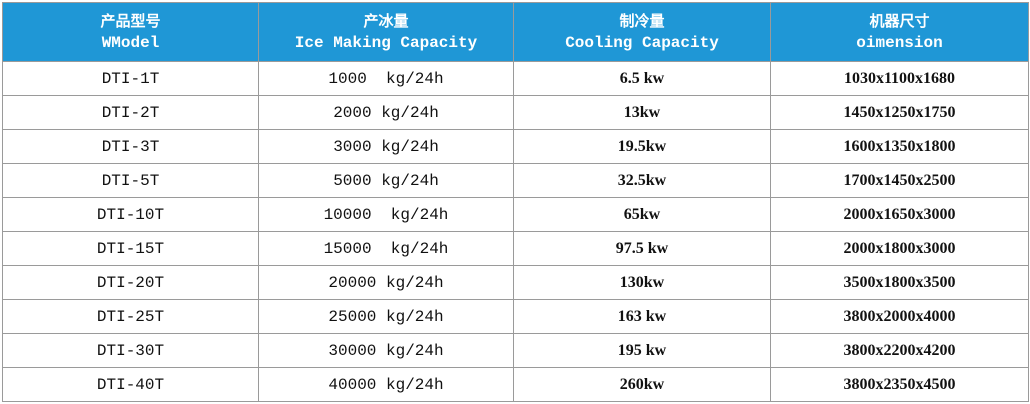 The width and height of the screenshot is (1030, 404). What do you see at coordinates (642, 180) in the screenshot?
I see `table-cell: 32.5kw` at bounding box center [642, 180].